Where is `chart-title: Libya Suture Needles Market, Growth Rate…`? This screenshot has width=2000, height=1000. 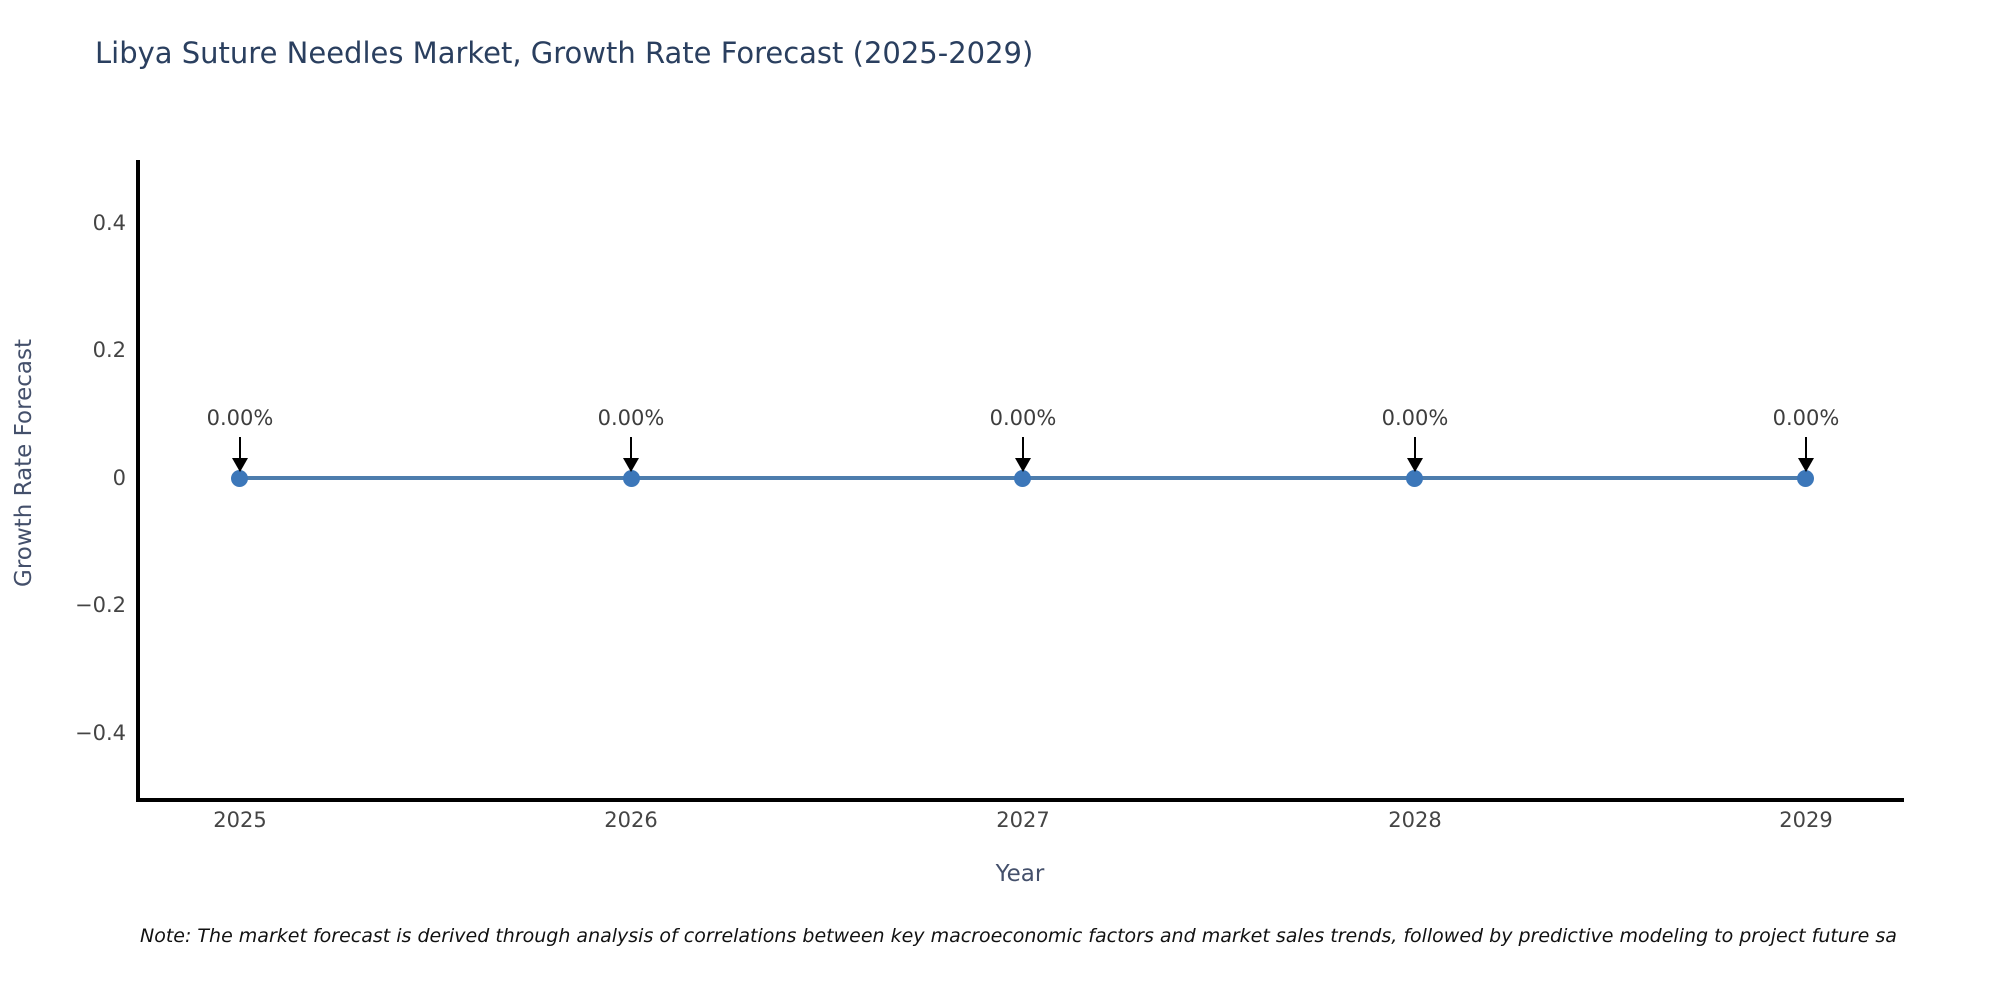
chart-title: Libya Suture Needles Market, Growth Rate… is located at coordinates (564, 53).